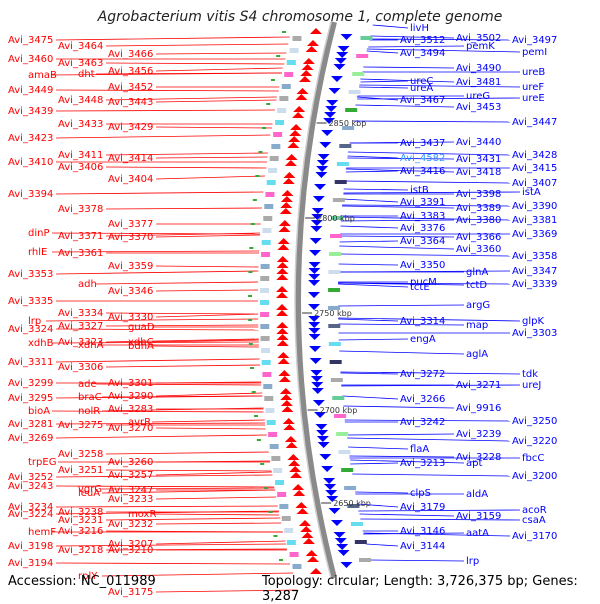 The height and width of the screenshot is (604, 600). Describe the element at coordinates (480, 46) in the screenshot. I see `reverse-gene-label: pemK` at that location.